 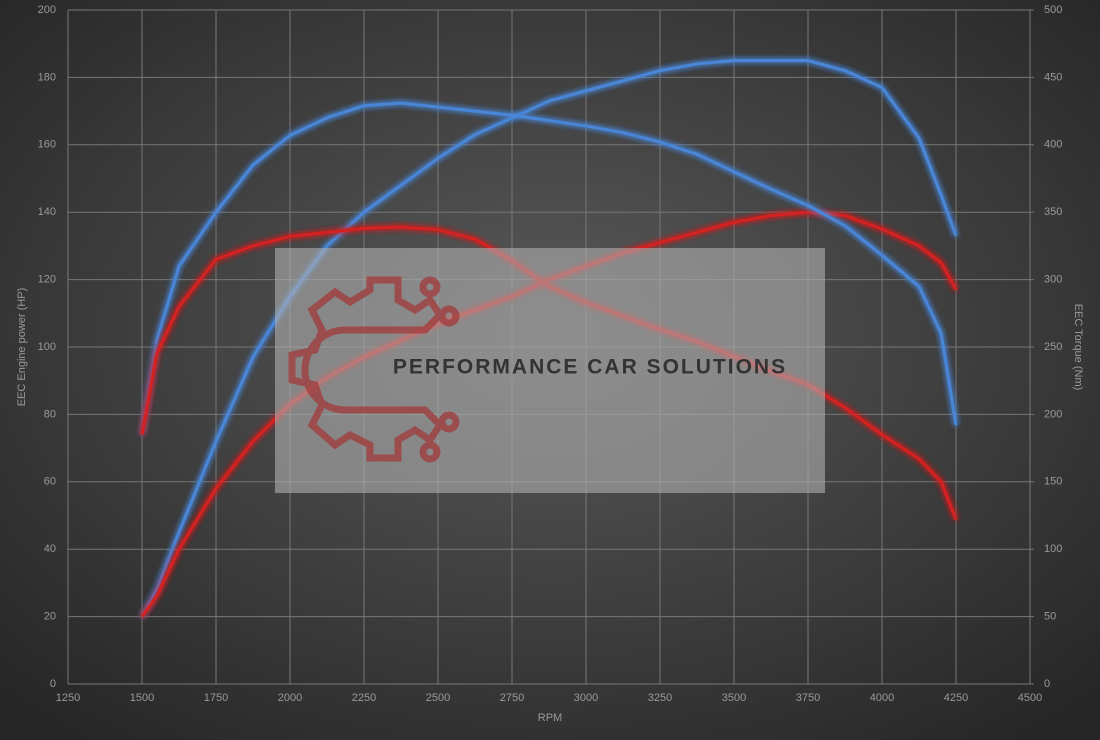 I want to click on y-axis-title: EEC Engine power (HP), so click(x=22, y=347).